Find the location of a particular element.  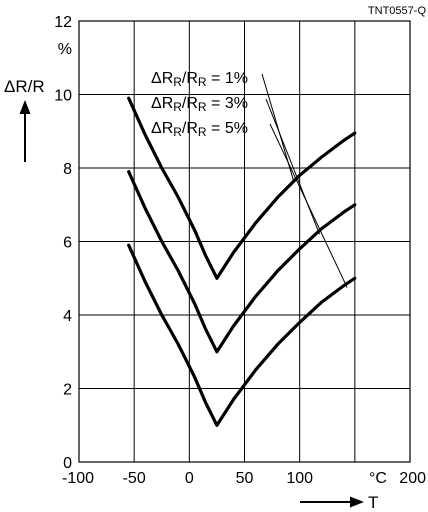

x-tick-label: 100 is located at coordinates (299, 478).